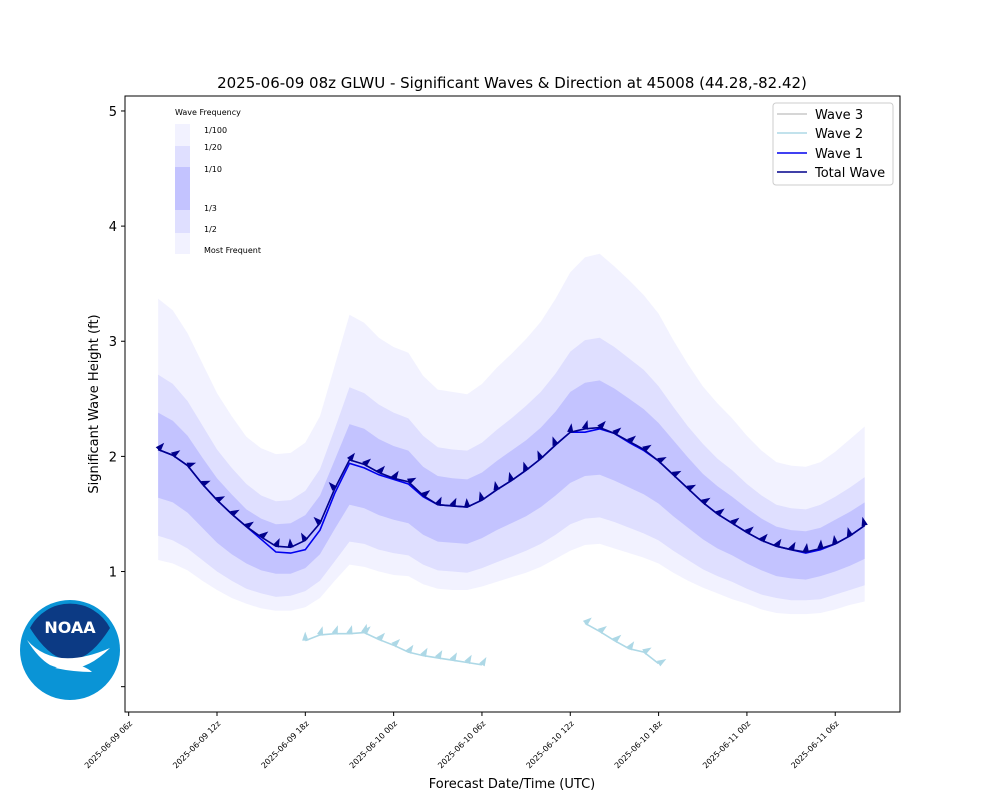 This screenshot has width=1000, height=800. What do you see at coordinates (511, 489) in the screenshot?
I see `total-wave-line` at bounding box center [511, 489].